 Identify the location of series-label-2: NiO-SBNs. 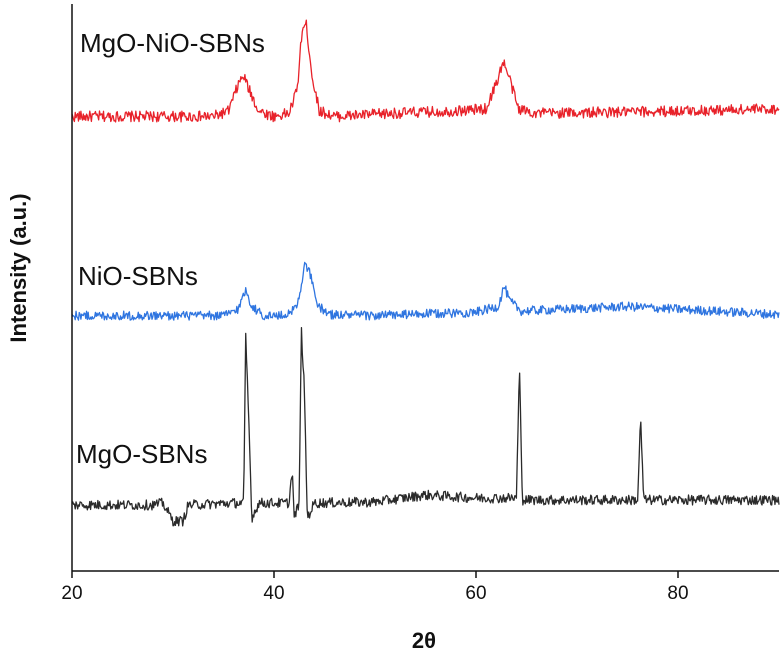
(138, 276).